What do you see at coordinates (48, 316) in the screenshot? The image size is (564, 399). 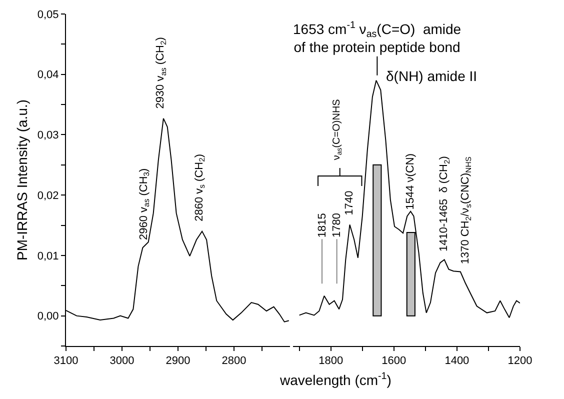 I see `y-tick-label: 0,00` at bounding box center [48, 316].